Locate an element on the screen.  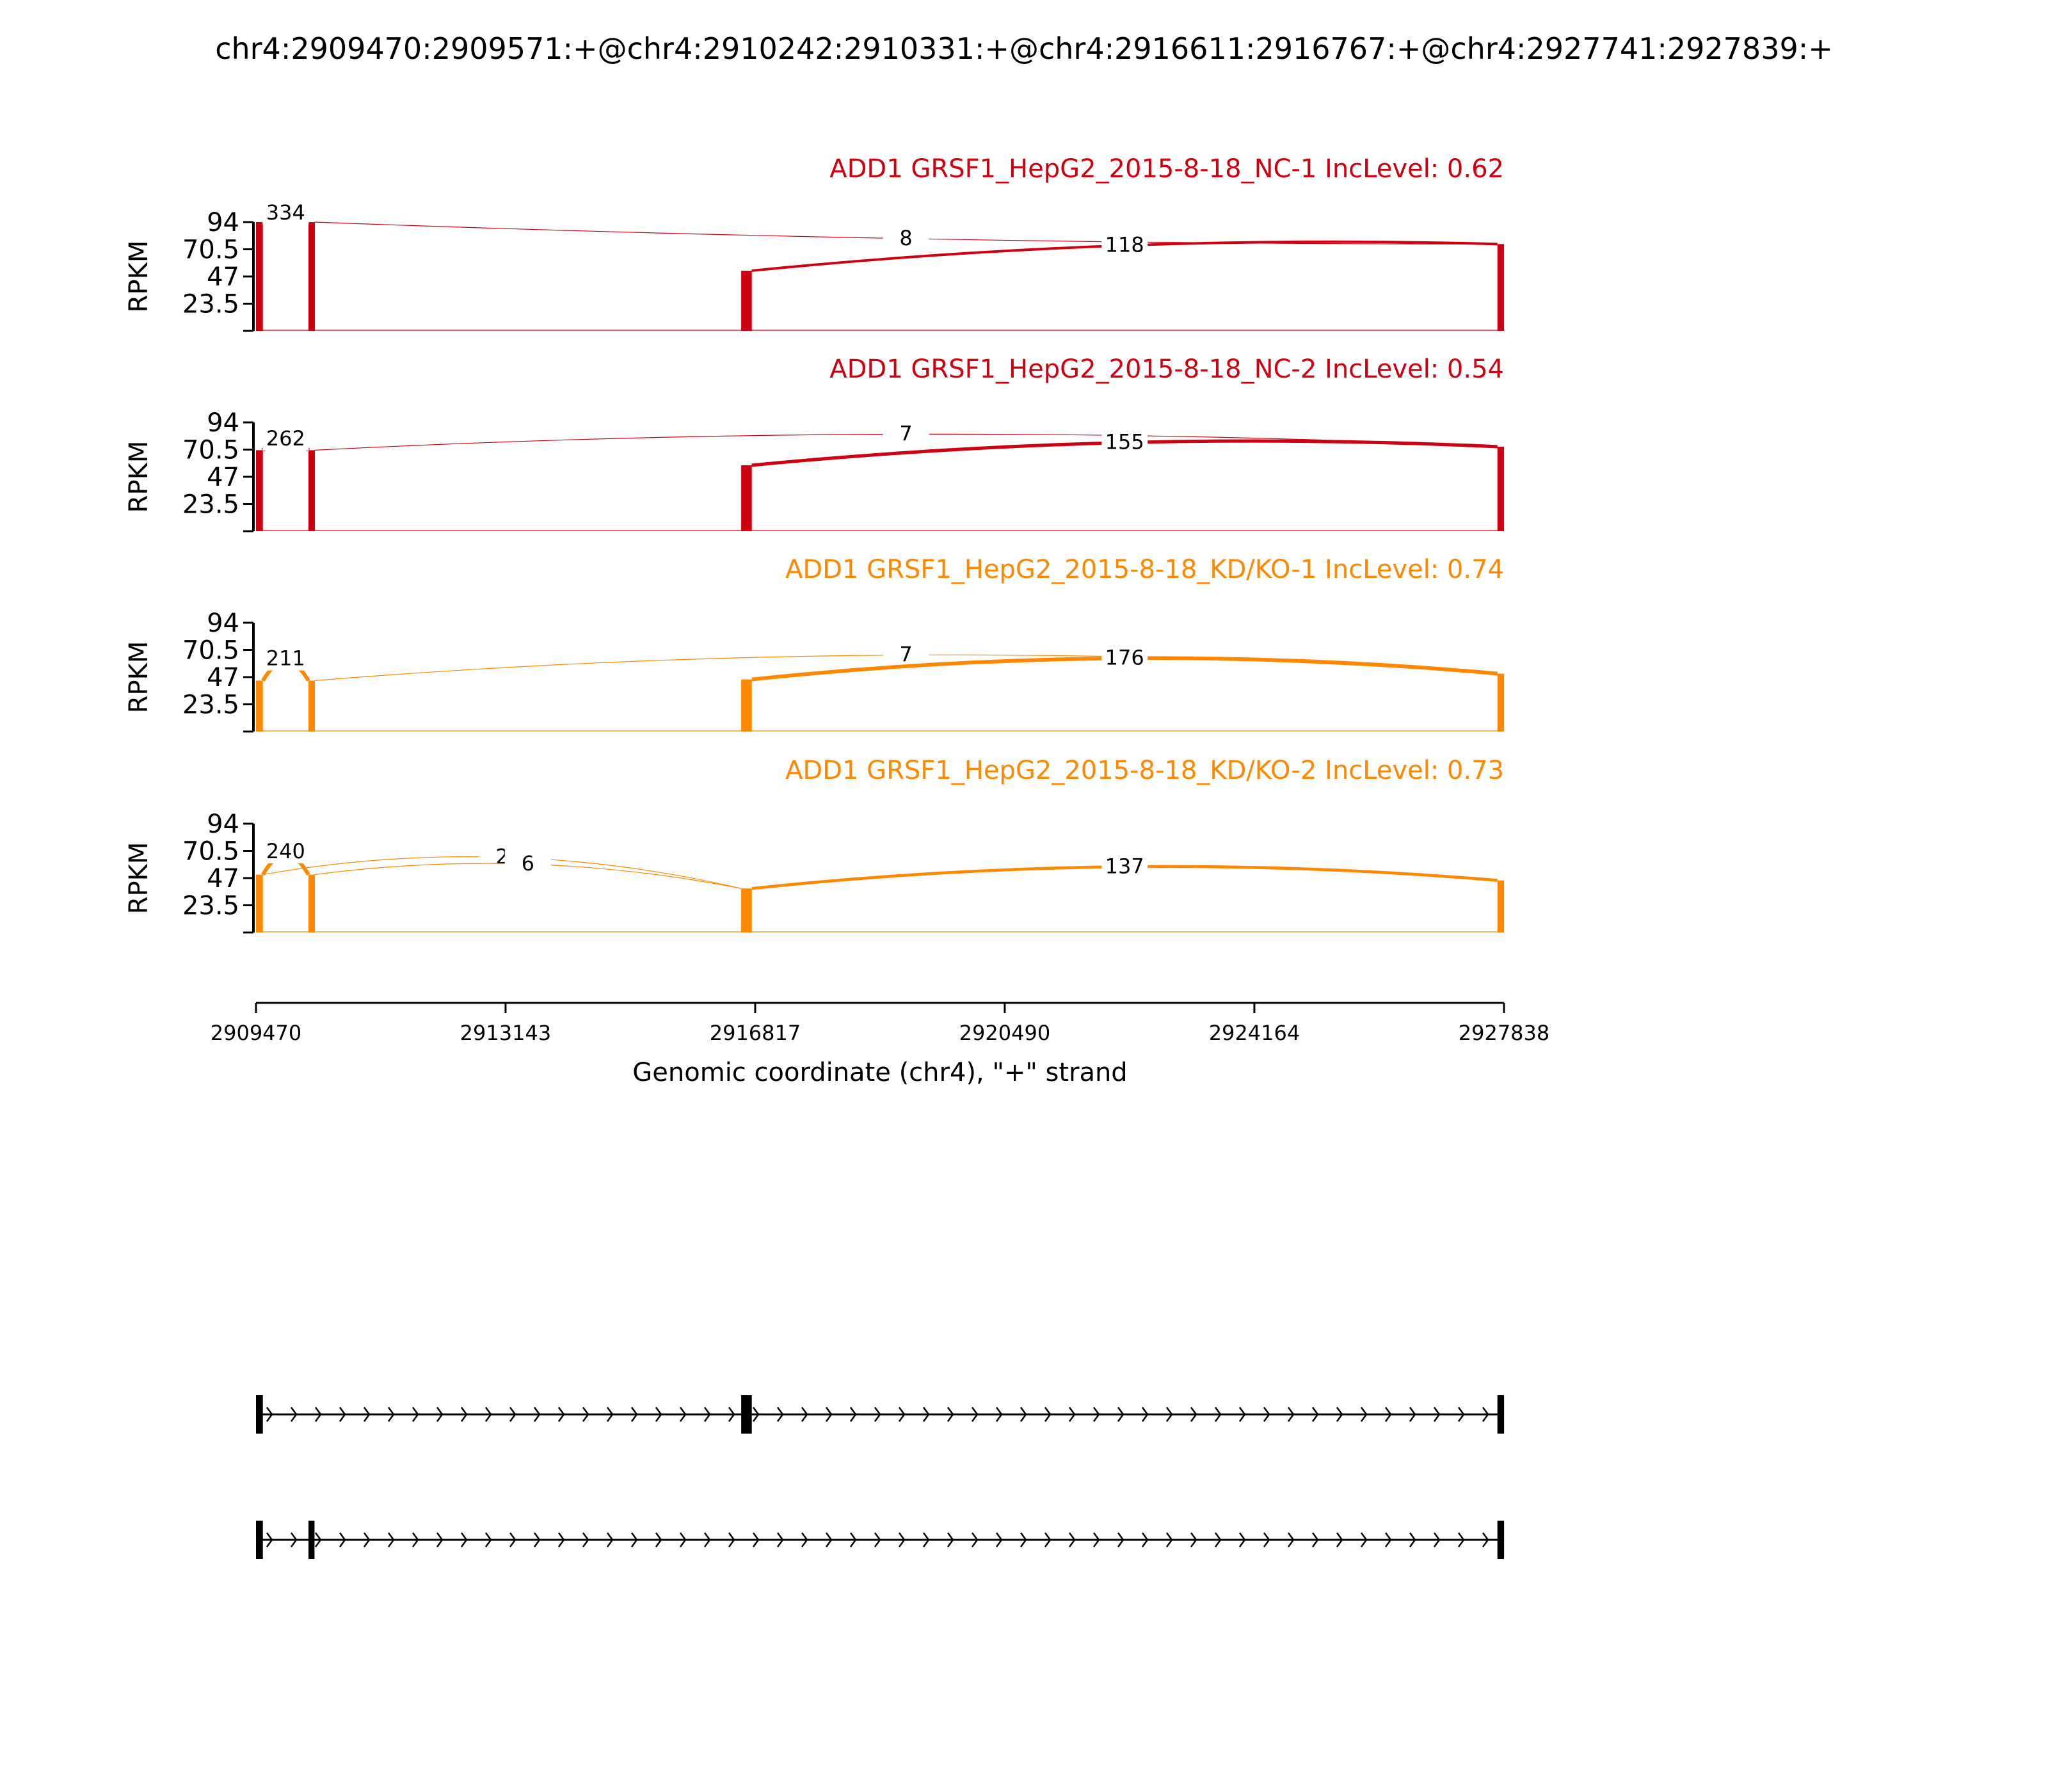
junction-count: 240 is located at coordinates (285, 851).